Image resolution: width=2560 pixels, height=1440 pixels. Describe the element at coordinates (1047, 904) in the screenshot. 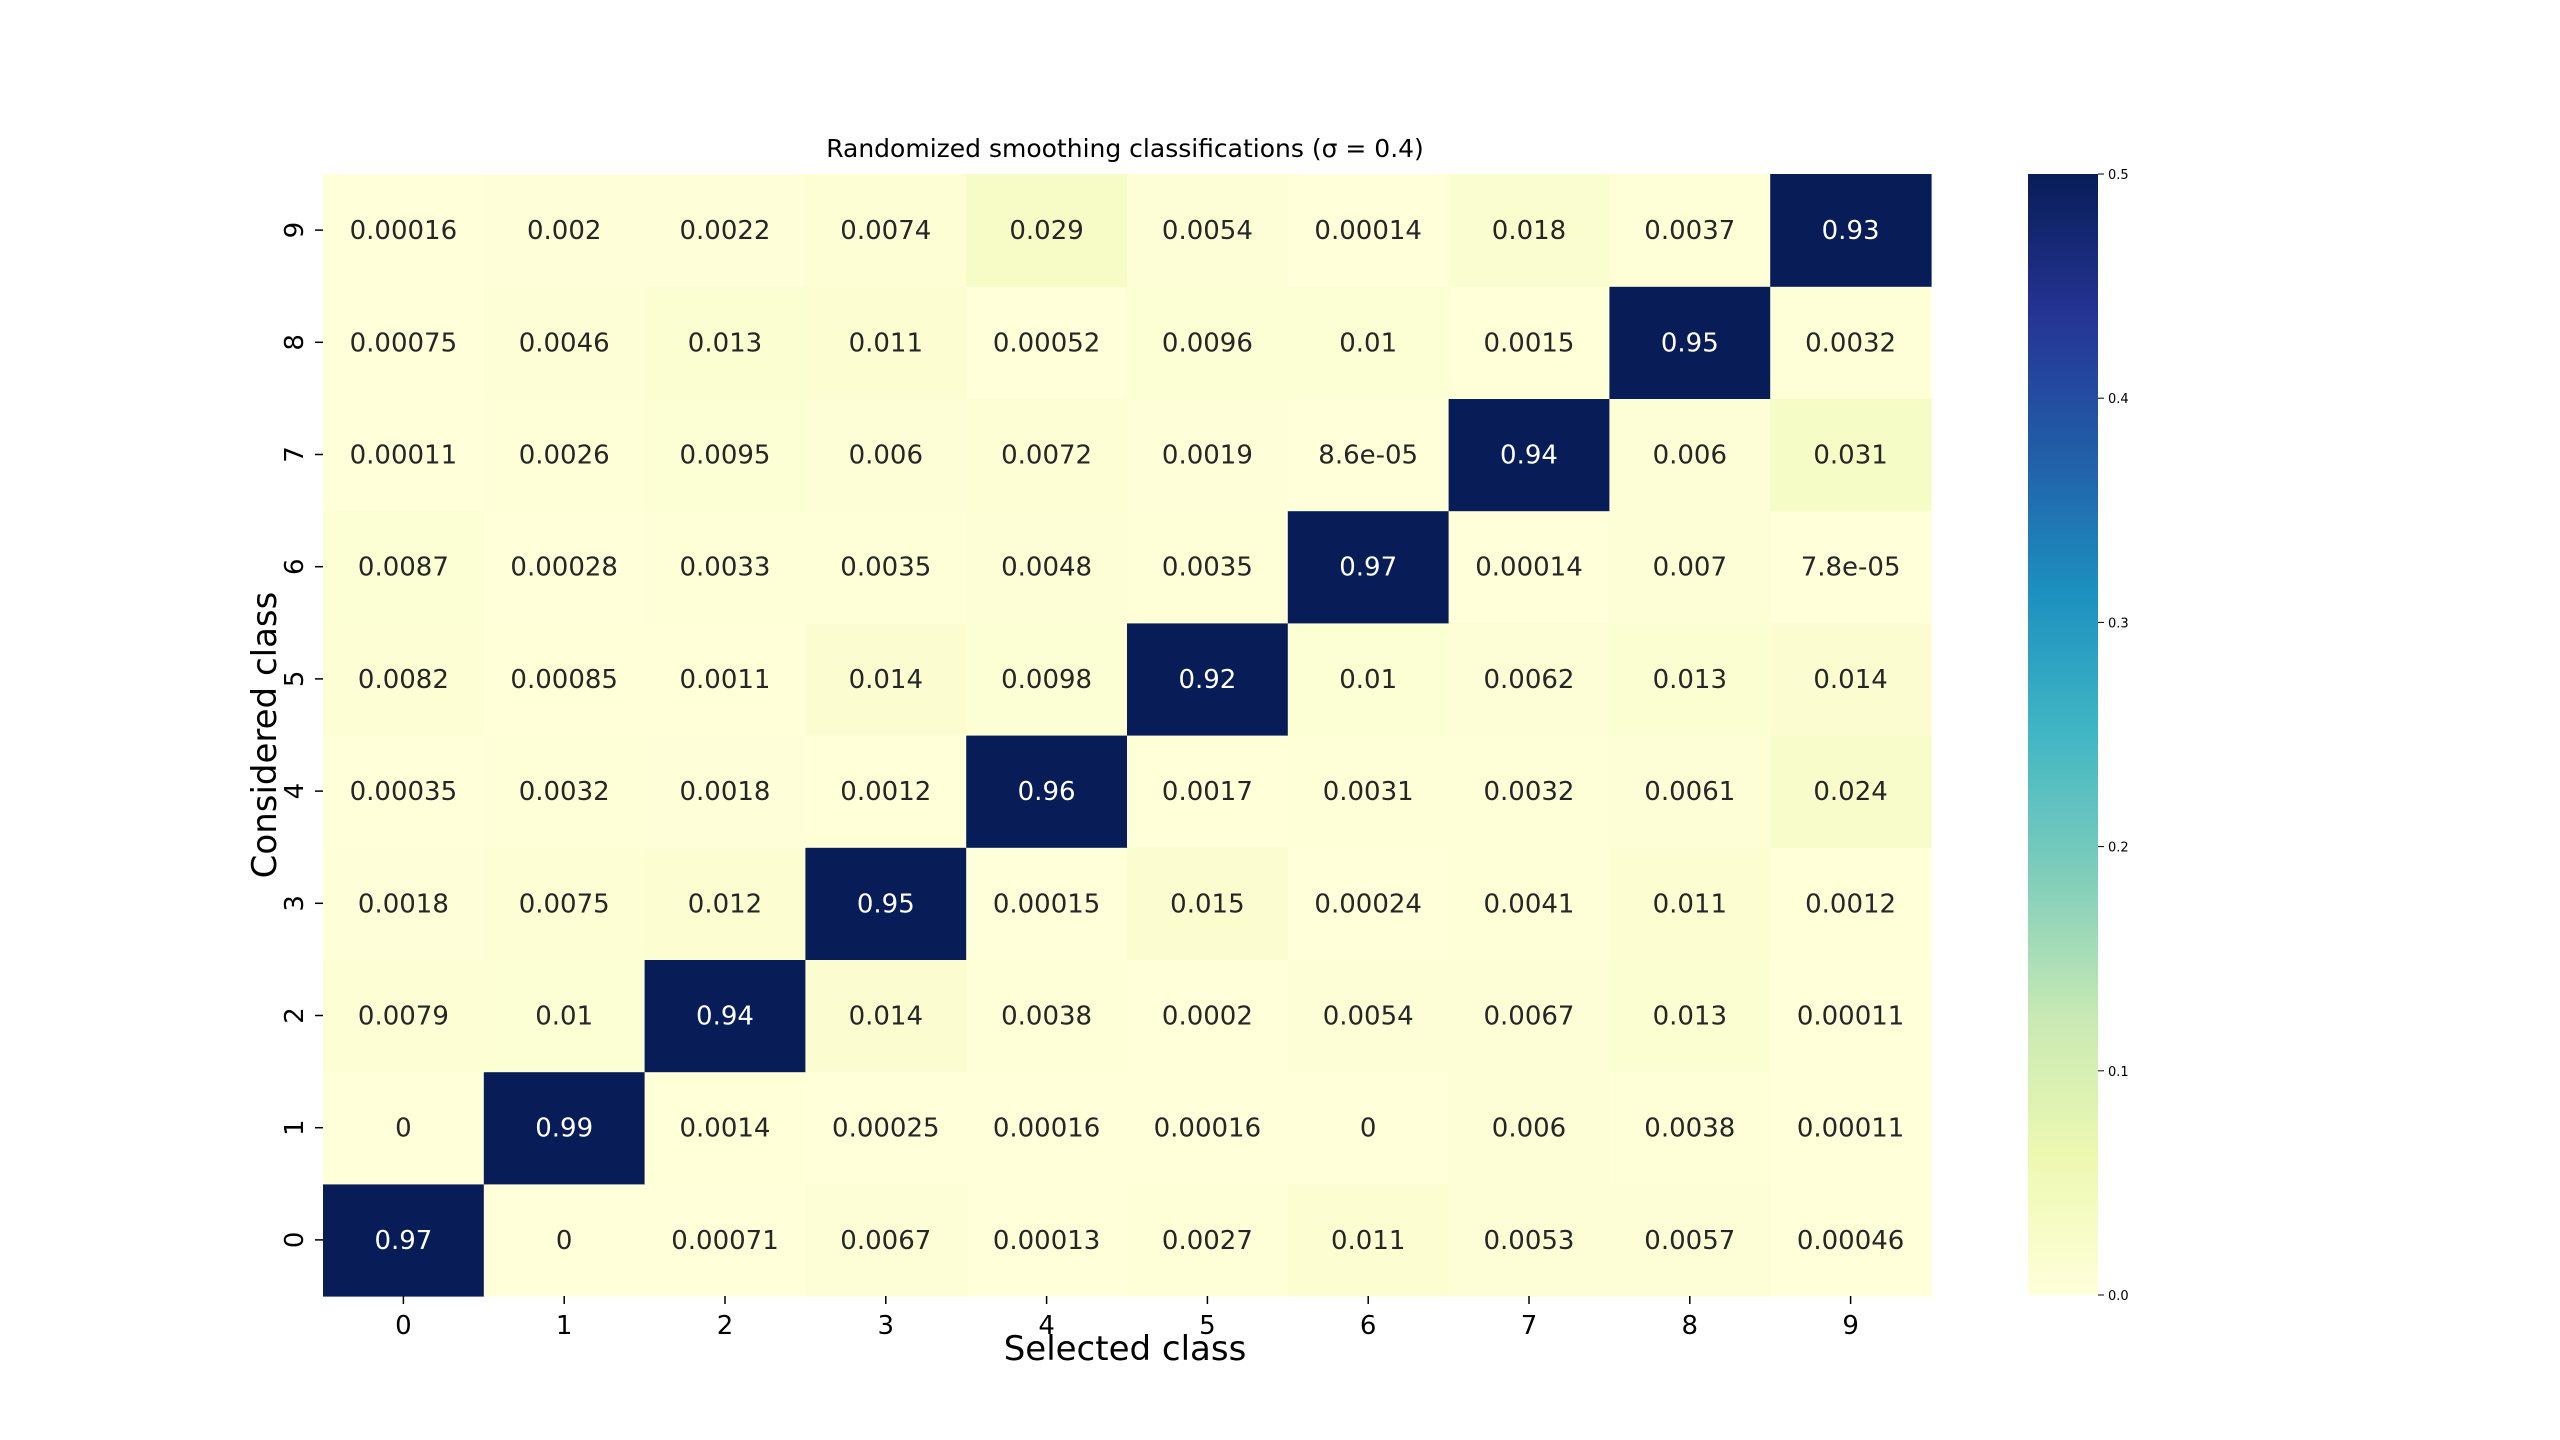

I see `heatmap-cell-label: 0.00015` at that location.